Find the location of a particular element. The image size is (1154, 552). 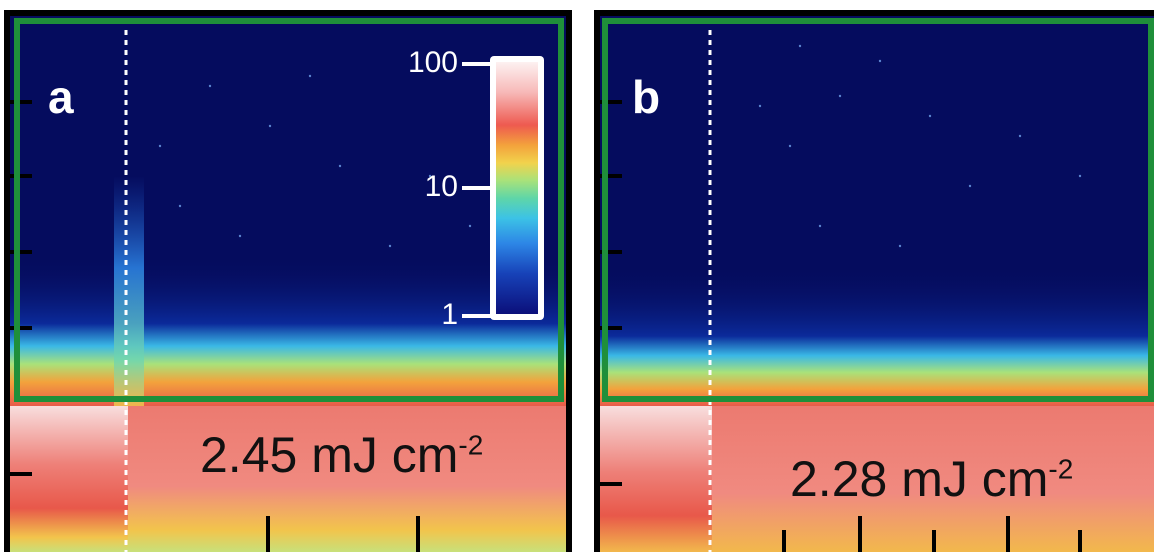

fluence-label: 2.28 mJ cm-2 is located at coordinates (931, 479).